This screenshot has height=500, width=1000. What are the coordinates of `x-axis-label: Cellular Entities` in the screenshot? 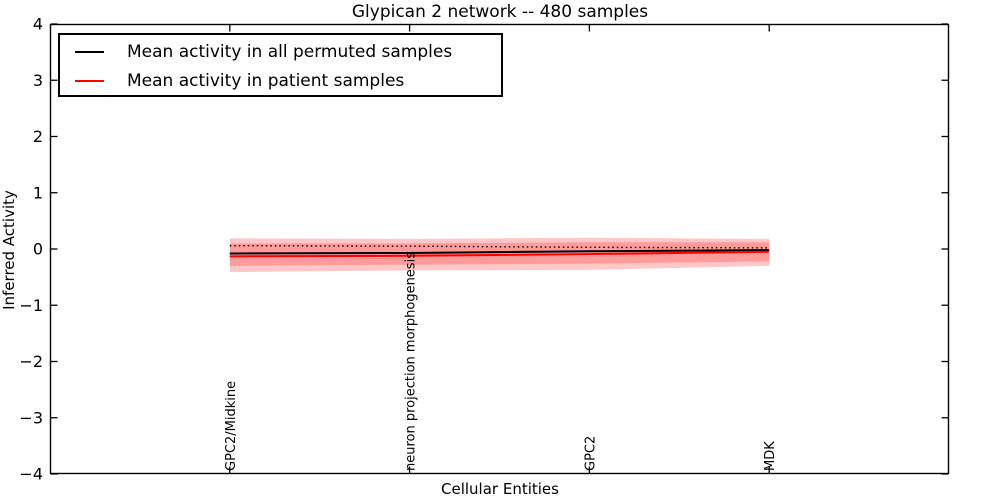 It's located at (500, 489).